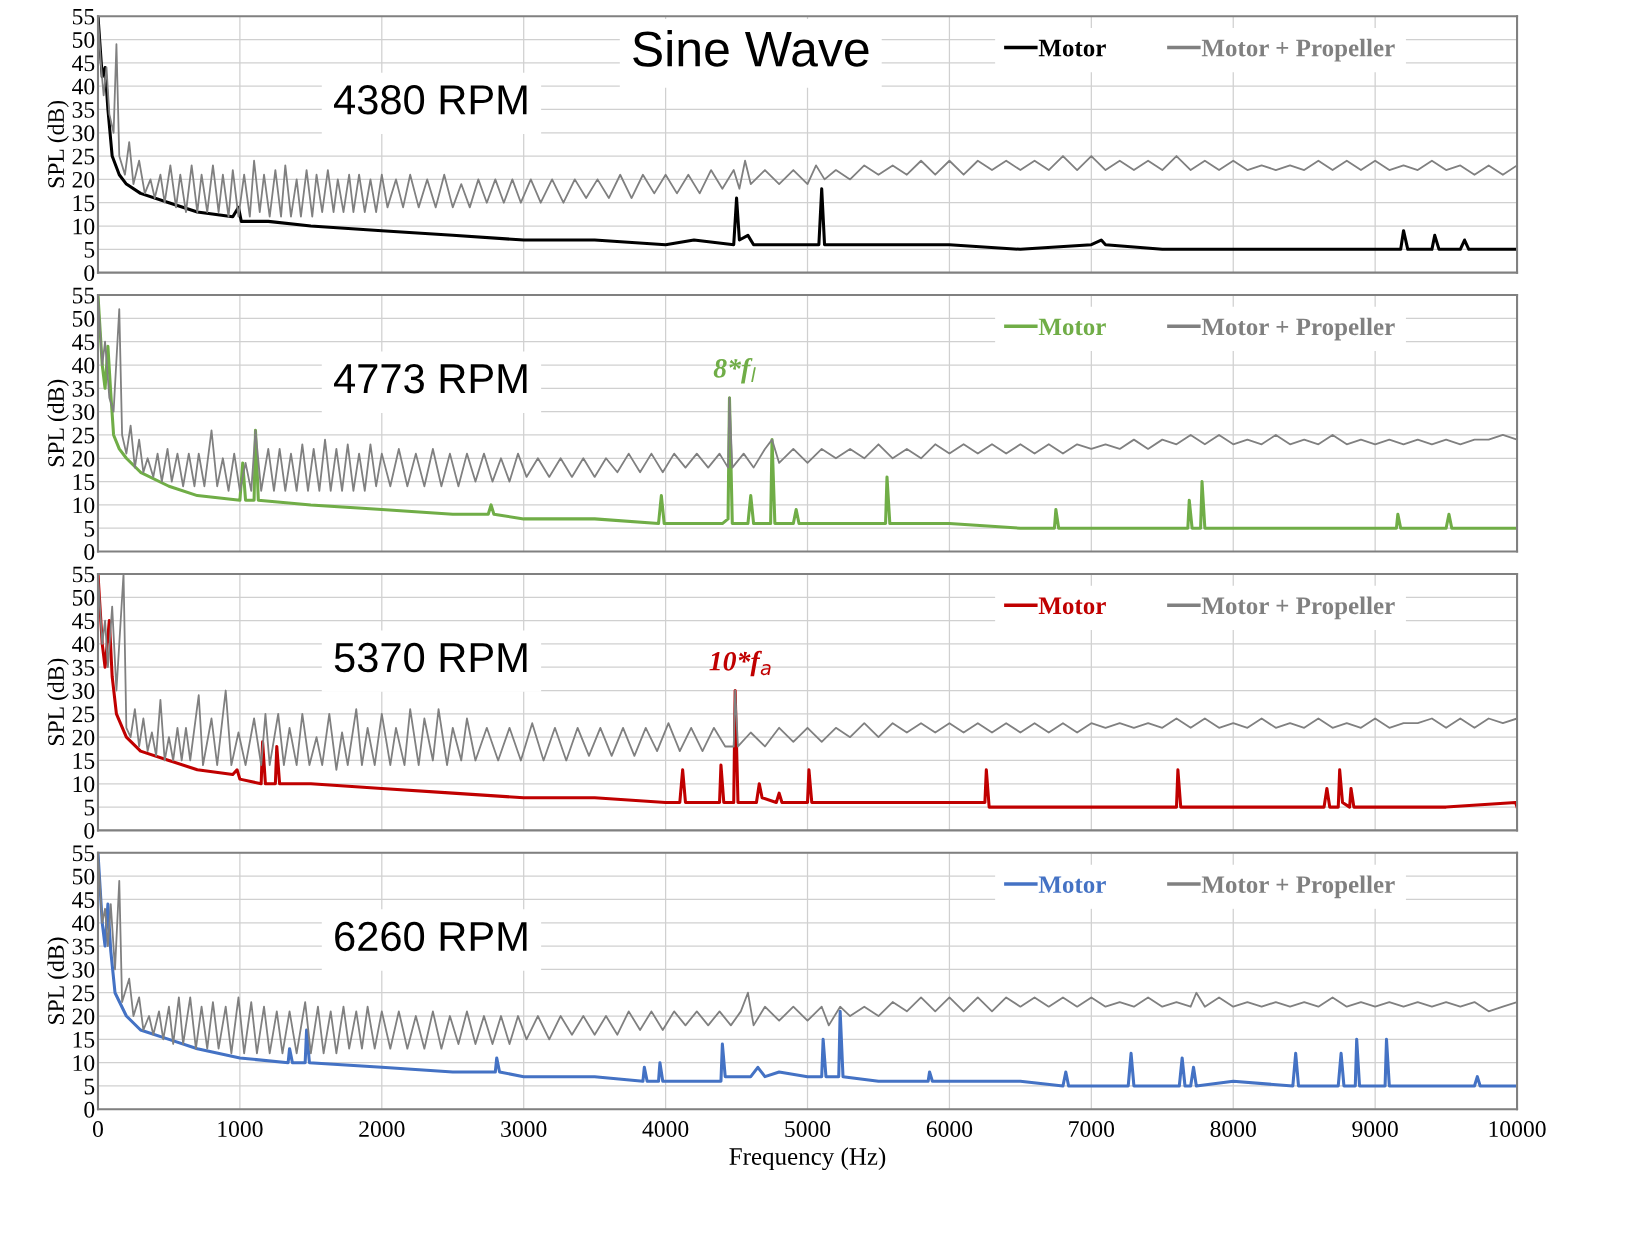 This screenshot has width=1633, height=1245. I want to click on x-tick-label: 4000, so click(665, 1129).